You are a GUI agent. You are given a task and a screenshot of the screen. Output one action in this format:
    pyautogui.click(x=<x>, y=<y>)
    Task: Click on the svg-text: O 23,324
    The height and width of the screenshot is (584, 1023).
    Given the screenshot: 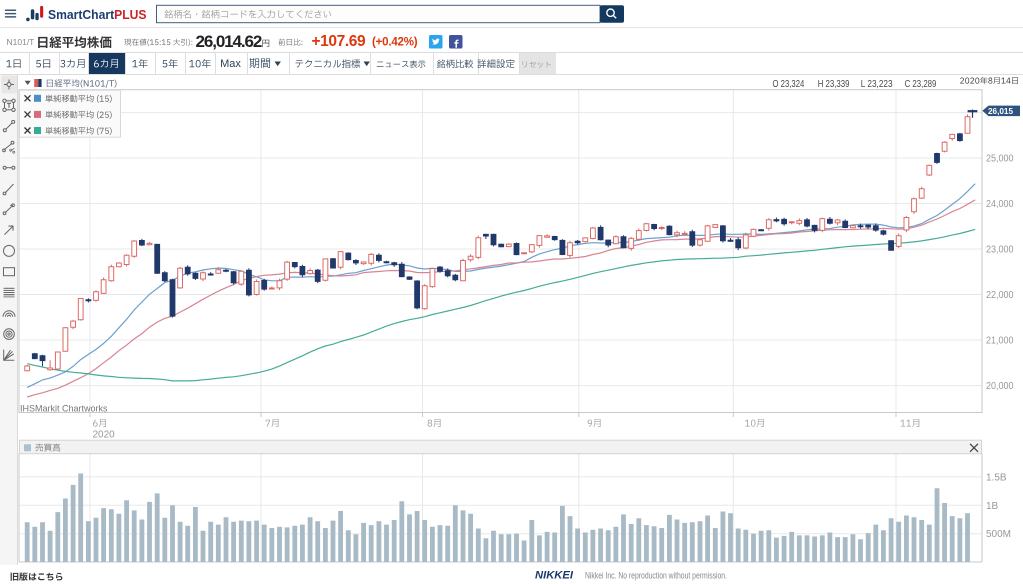 What is the action you would take?
    pyautogui.click(x=789, y=84)
    